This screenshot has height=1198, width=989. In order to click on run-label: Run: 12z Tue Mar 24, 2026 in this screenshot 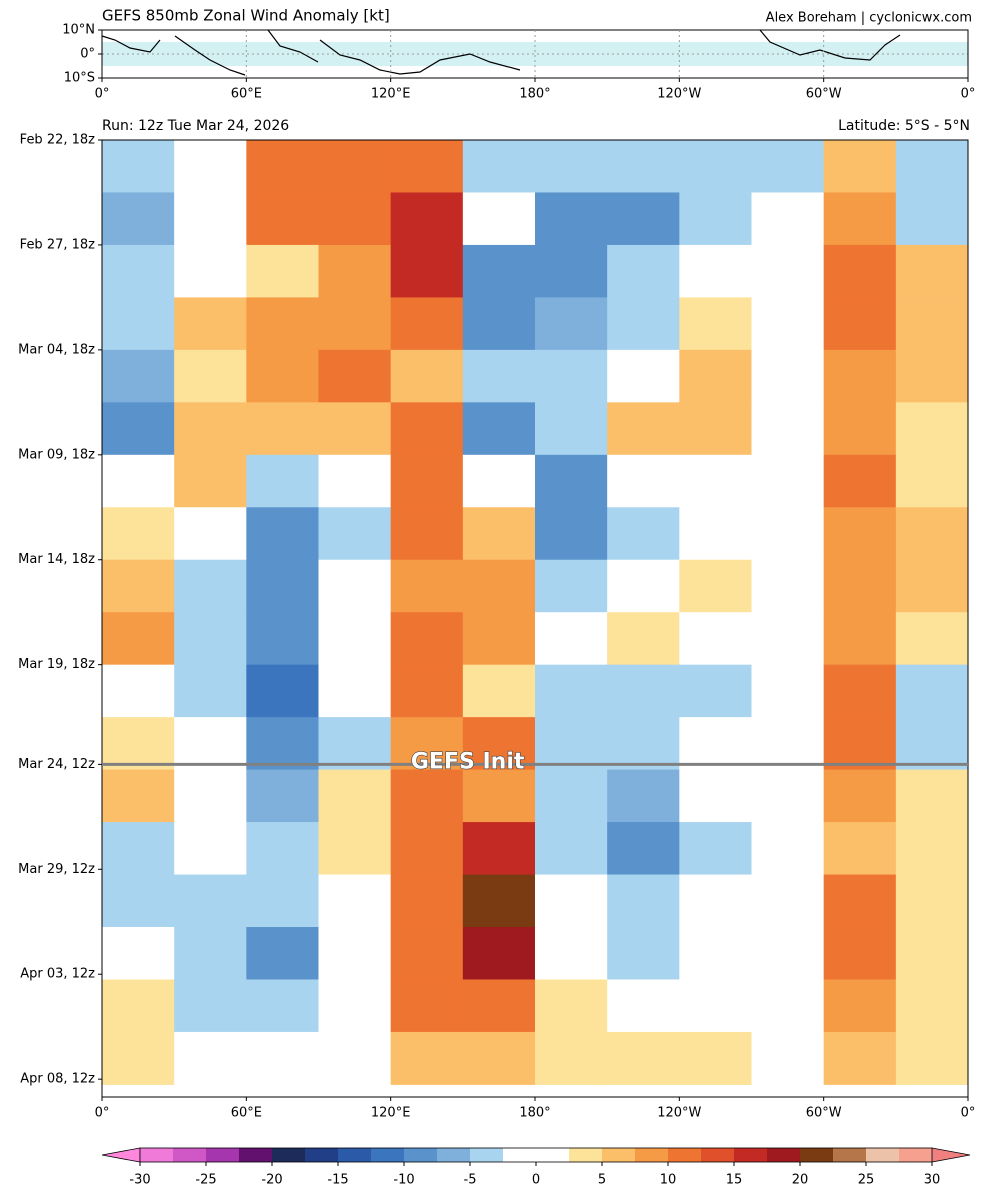, I will do `click(195, 126)`.